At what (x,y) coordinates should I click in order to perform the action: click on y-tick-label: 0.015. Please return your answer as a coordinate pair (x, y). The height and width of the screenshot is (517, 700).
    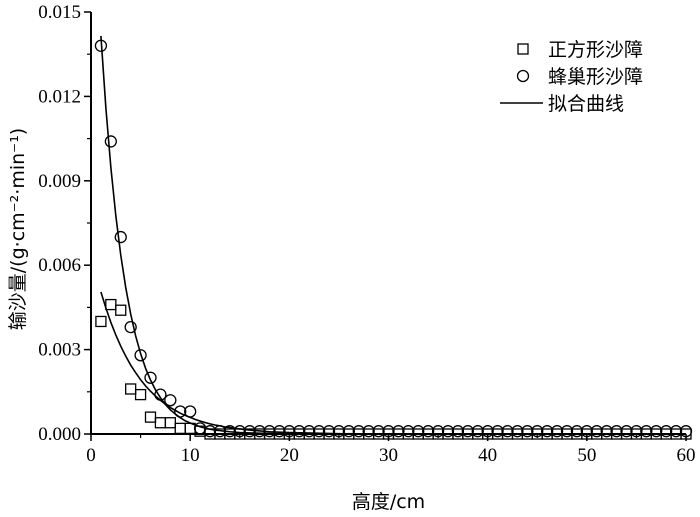
    Looking at the image, I should click on (59, 12).